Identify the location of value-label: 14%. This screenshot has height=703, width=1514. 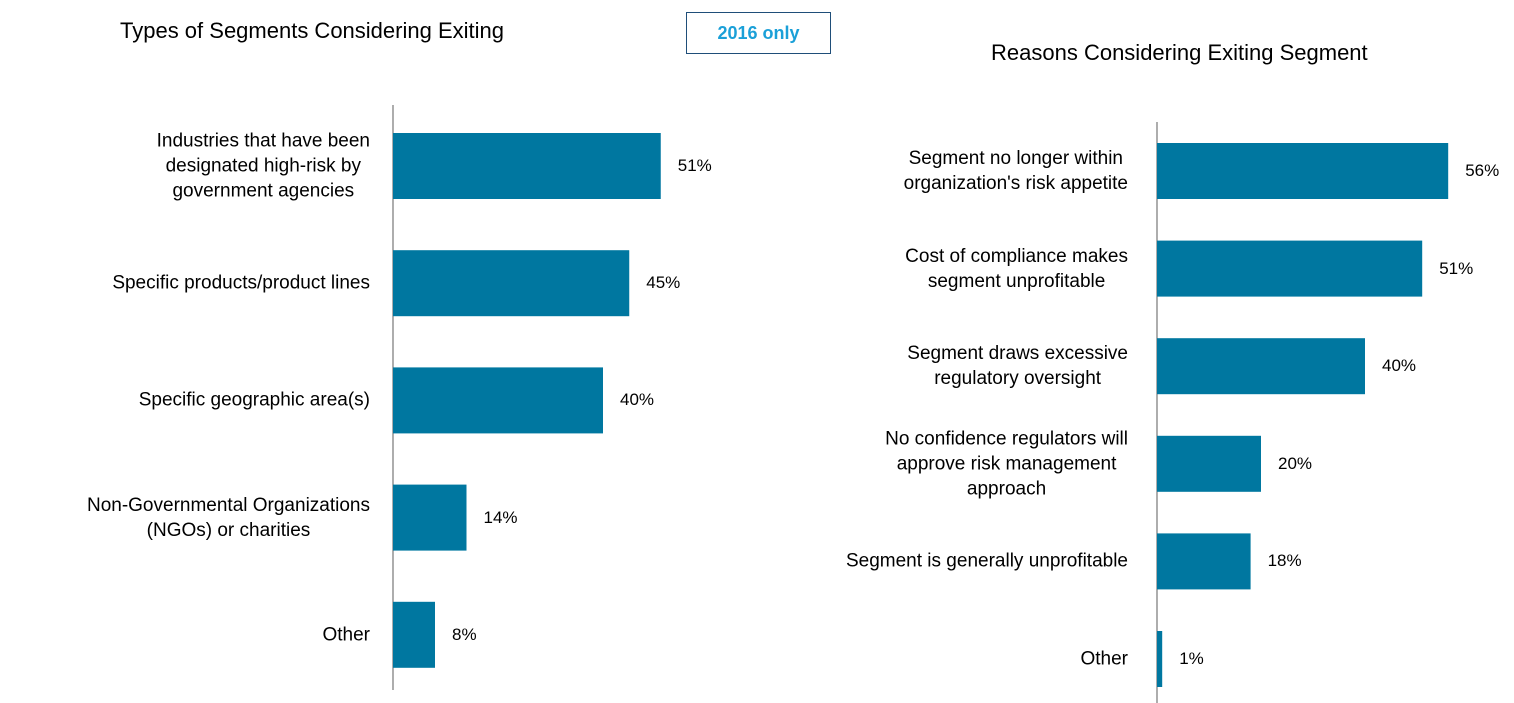
(500, 517).